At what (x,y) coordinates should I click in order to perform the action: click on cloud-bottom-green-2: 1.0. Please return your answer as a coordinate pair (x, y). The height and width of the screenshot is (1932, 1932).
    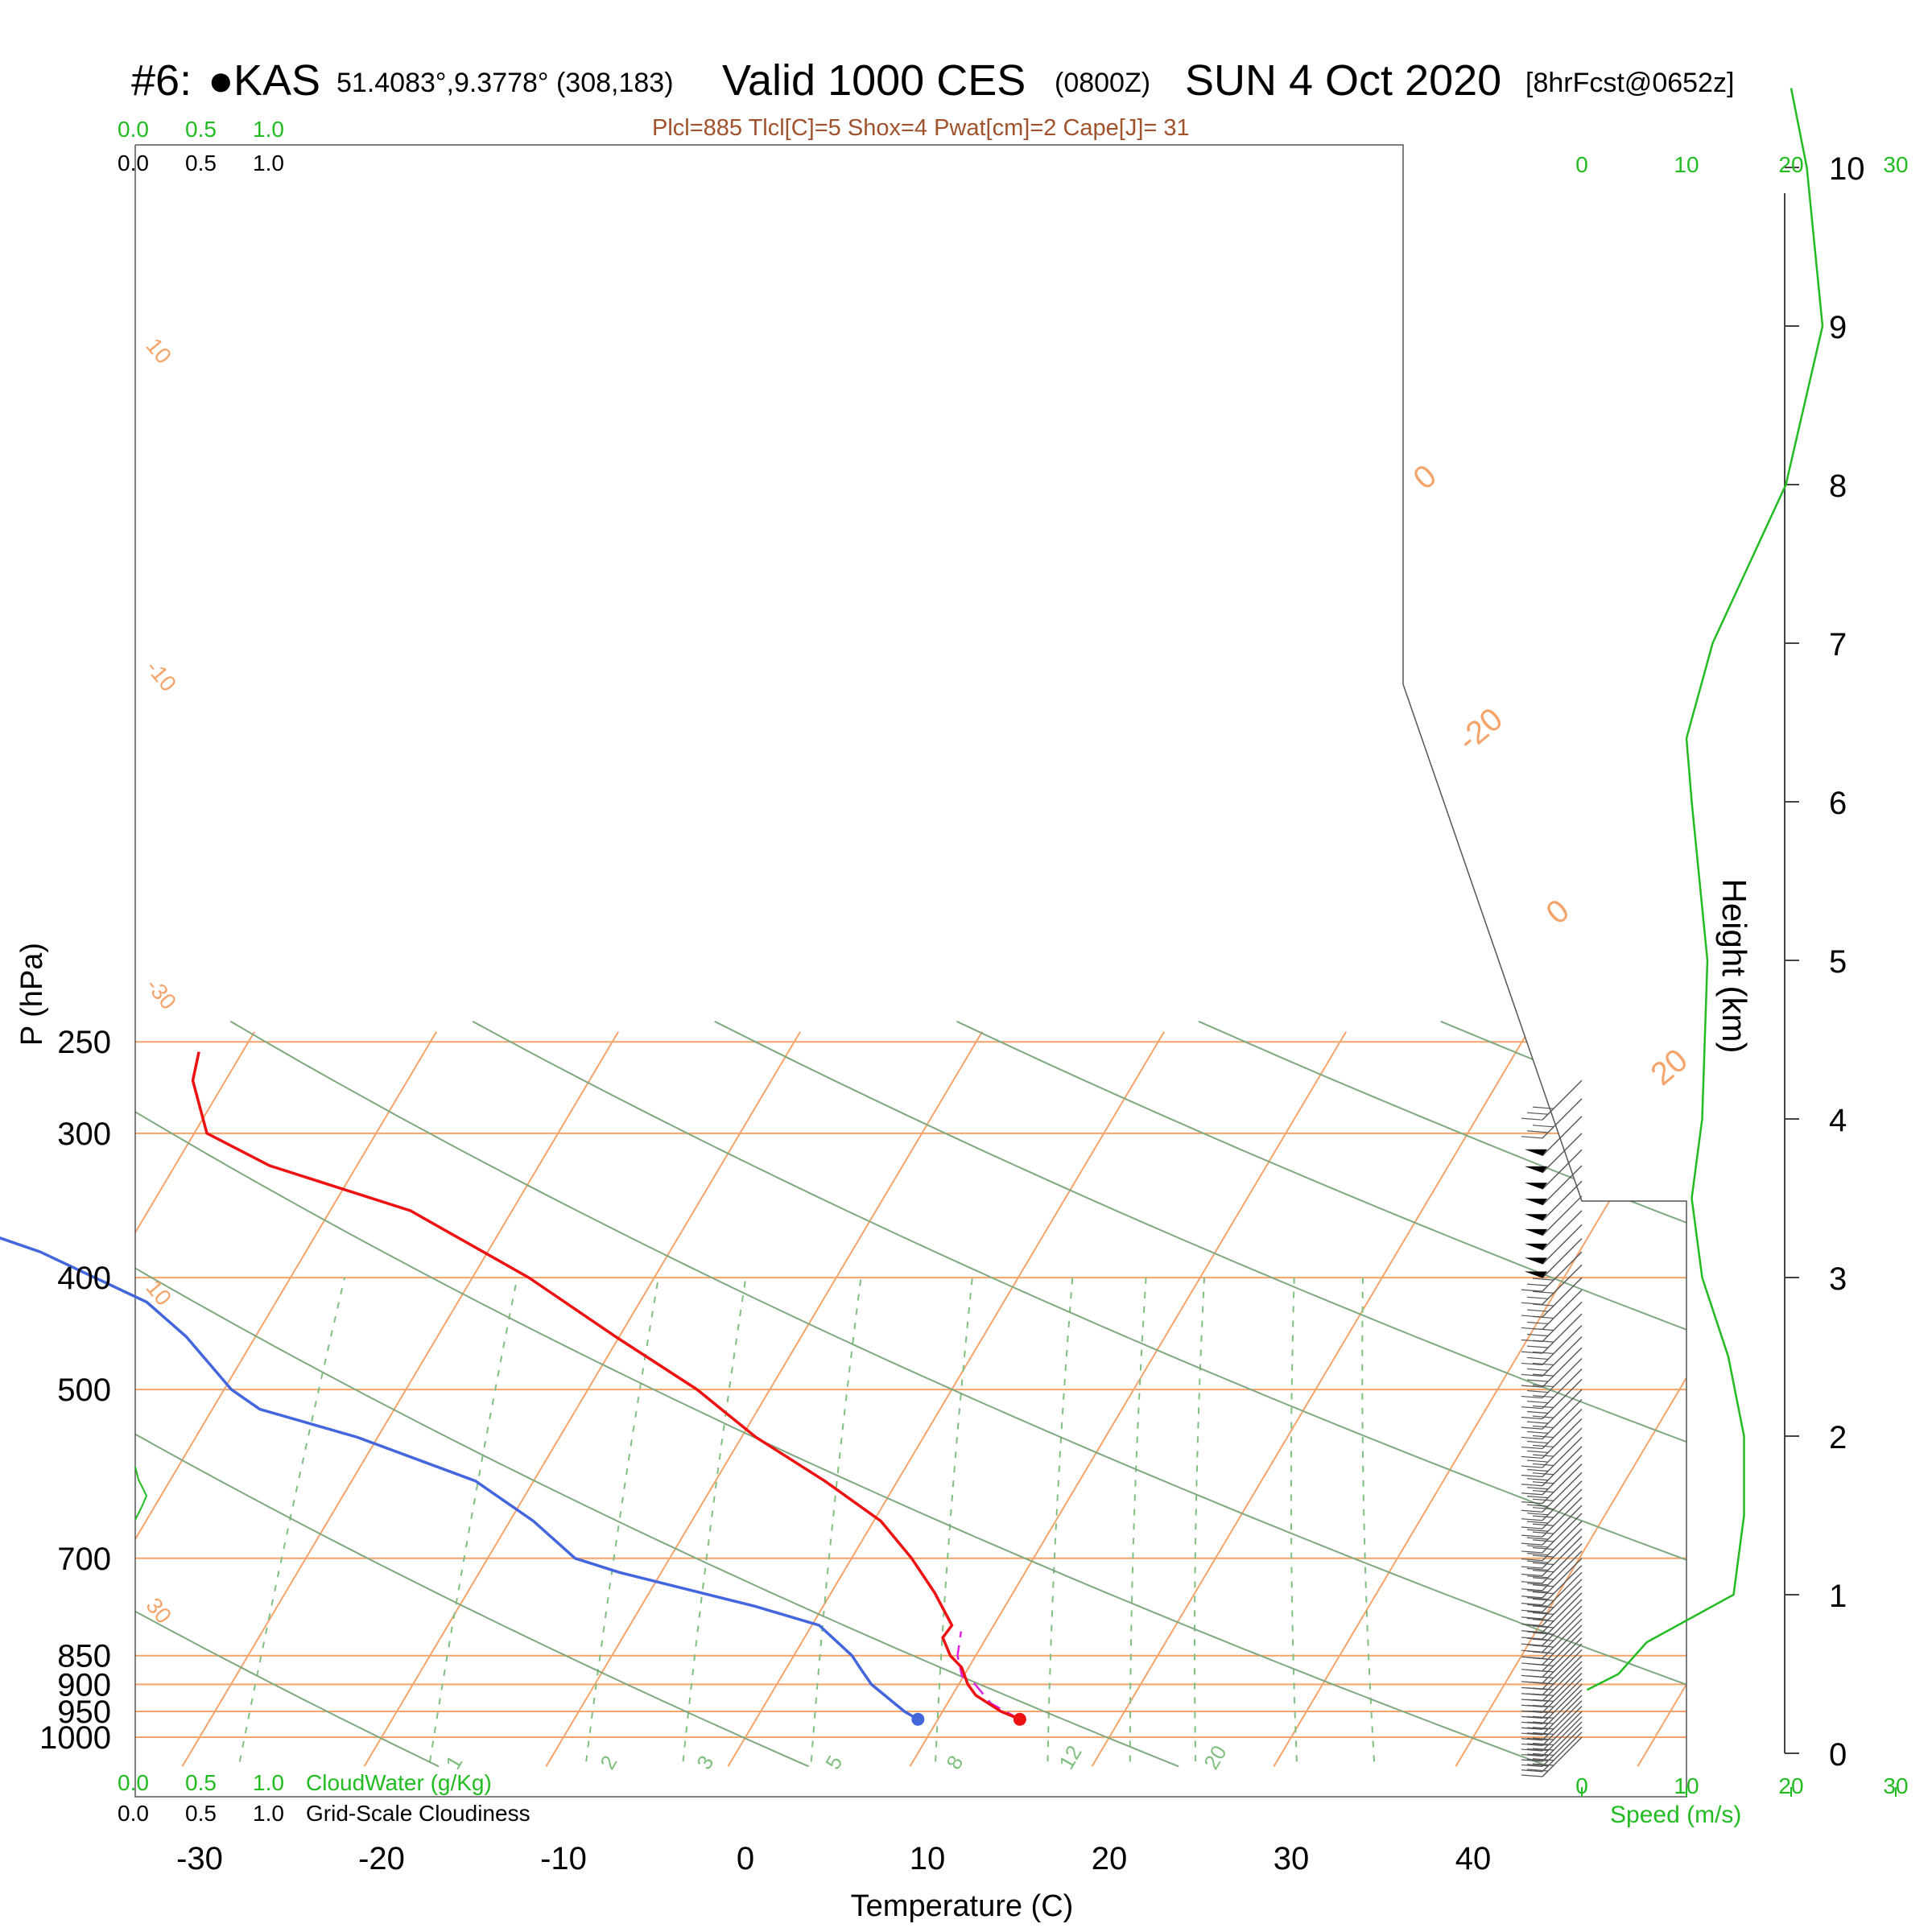
    Looking at the image, I should click on (268, 1782).